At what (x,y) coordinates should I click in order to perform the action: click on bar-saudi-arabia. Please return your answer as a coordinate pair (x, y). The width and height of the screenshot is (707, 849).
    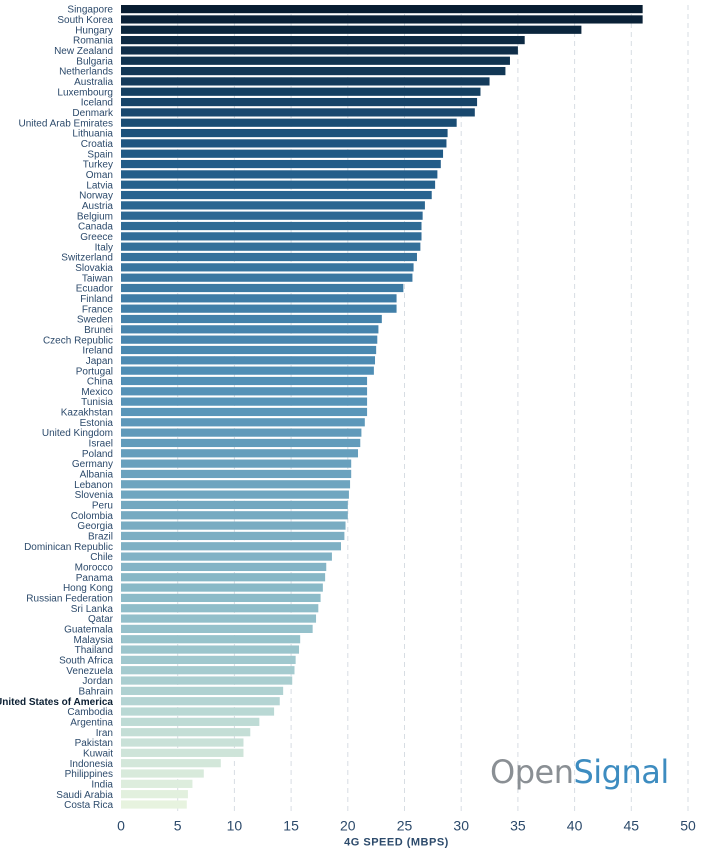
    Looking at the image, I should click on (154, 794).